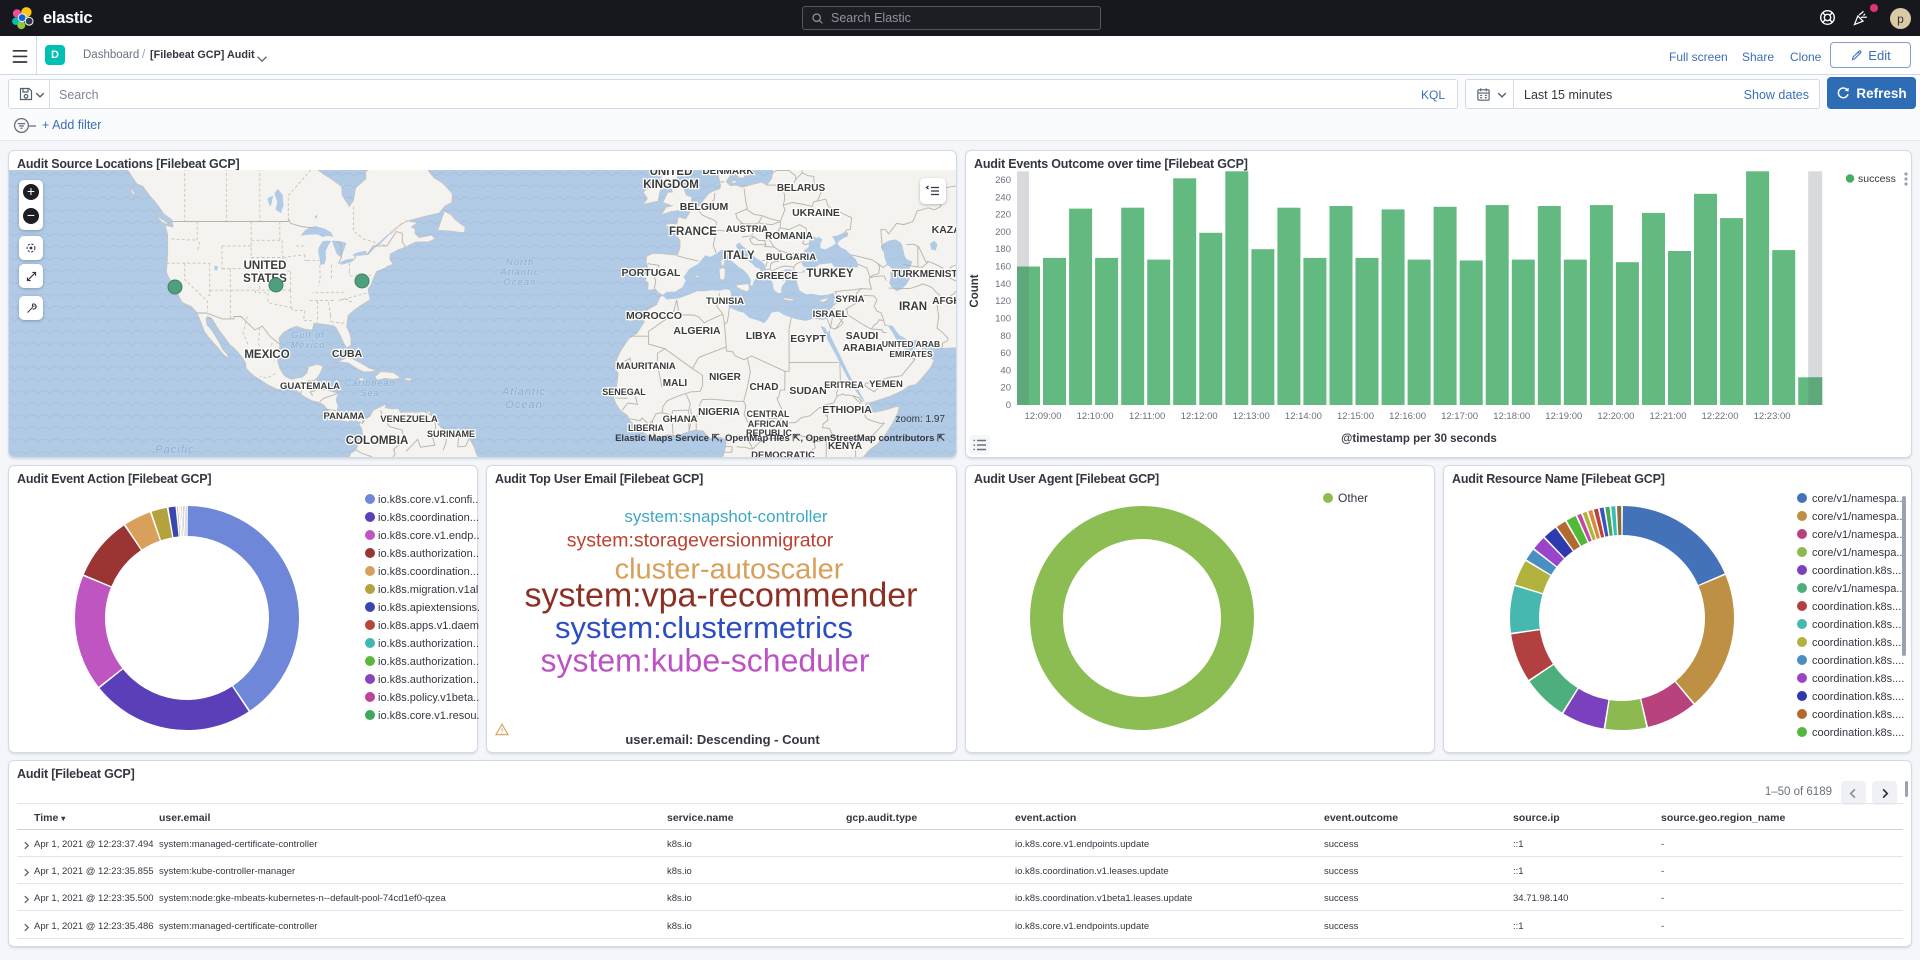 The width and height of the screenshot is (1920, 960). Describe the element at coordinates (847, 410) in the screenshot. I see `svg-text: ETHIOPIA` at that location.